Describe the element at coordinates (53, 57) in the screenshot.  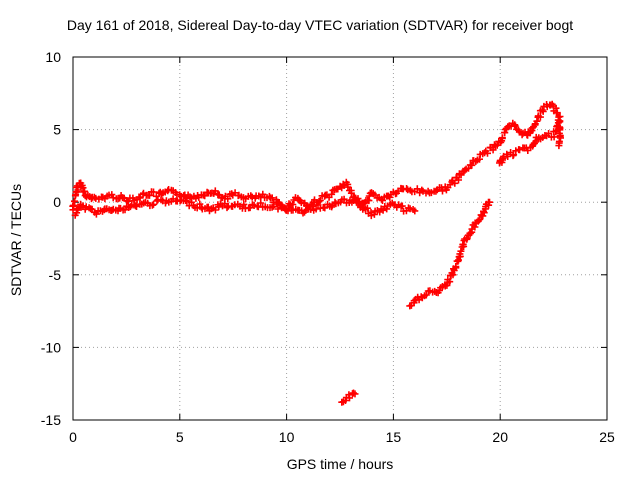
I see `y-tick-label: 10` at that location.